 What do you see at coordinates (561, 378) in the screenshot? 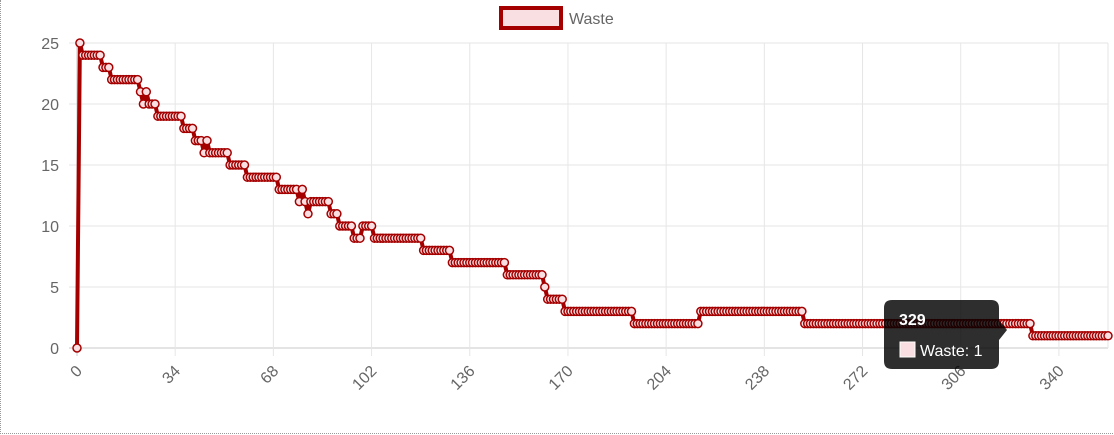
I see `x-tick-label: 170` at bounding box center [561, 378].